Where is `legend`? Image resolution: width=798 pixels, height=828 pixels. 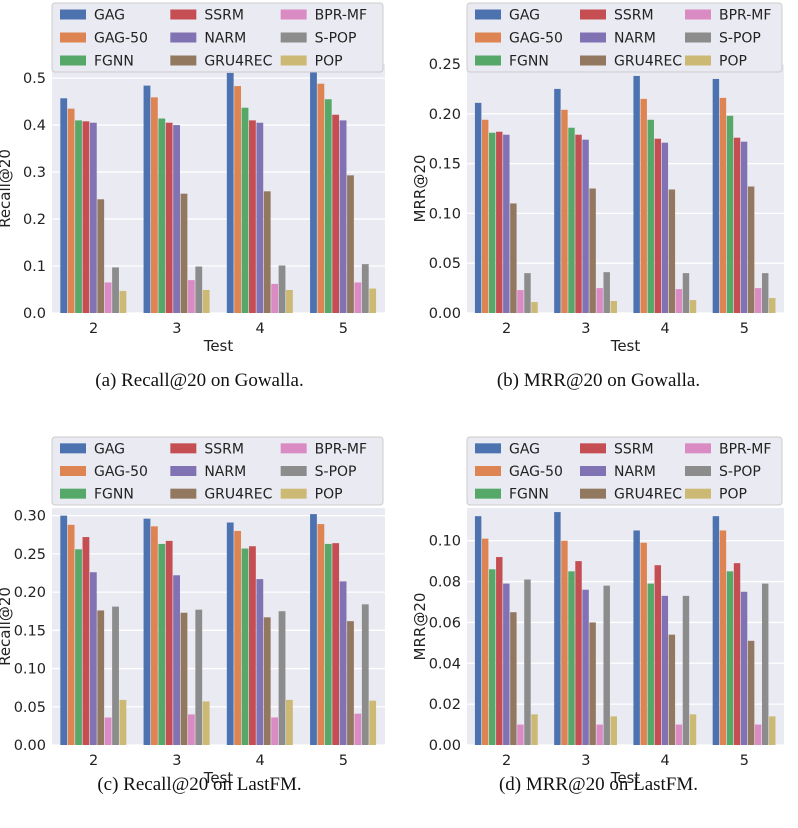
legend is located at coordinates (624, 37).